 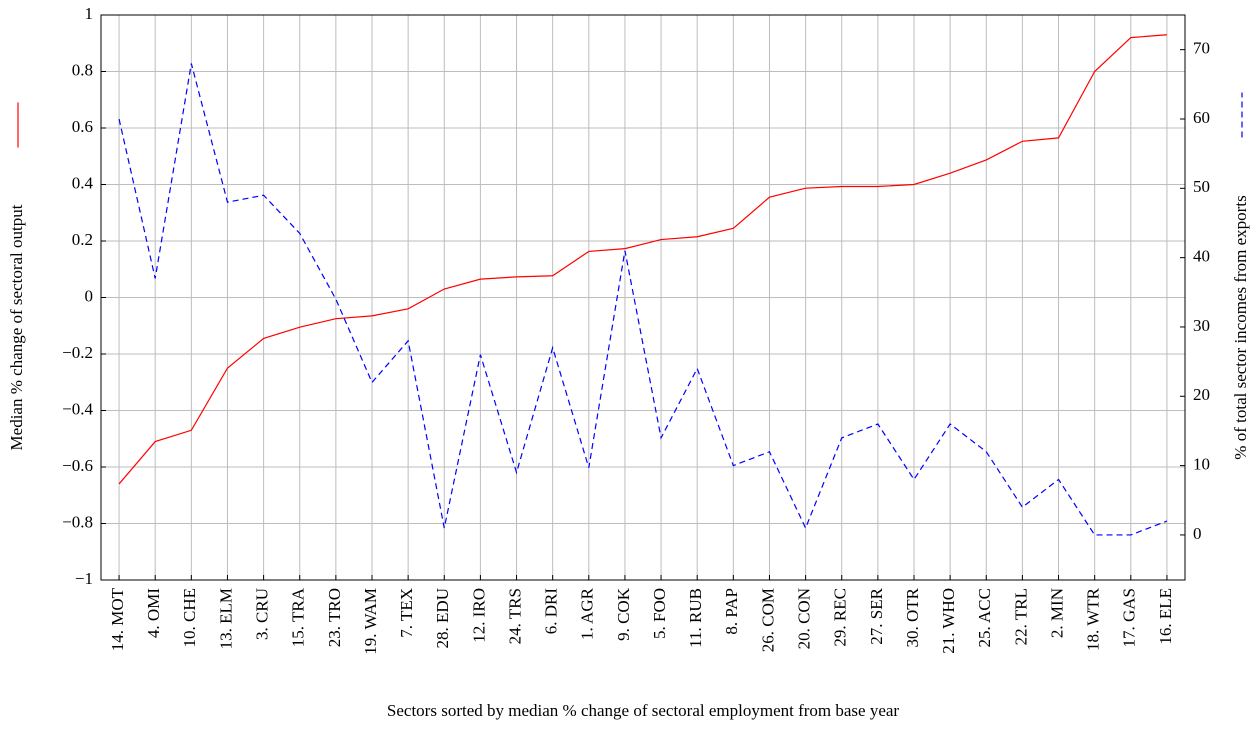 I want to click on x-tick-label: 8. PAP, so click(x=731, y=611).